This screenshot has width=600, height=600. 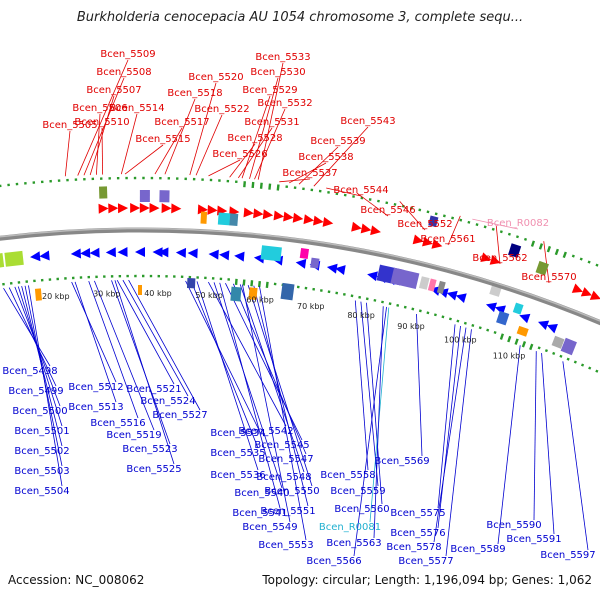 What do you see at coordinates (162, 139) in the screenshot?
I see `gene-label-top: Bcen_5515` at bounding box center [162, 139].